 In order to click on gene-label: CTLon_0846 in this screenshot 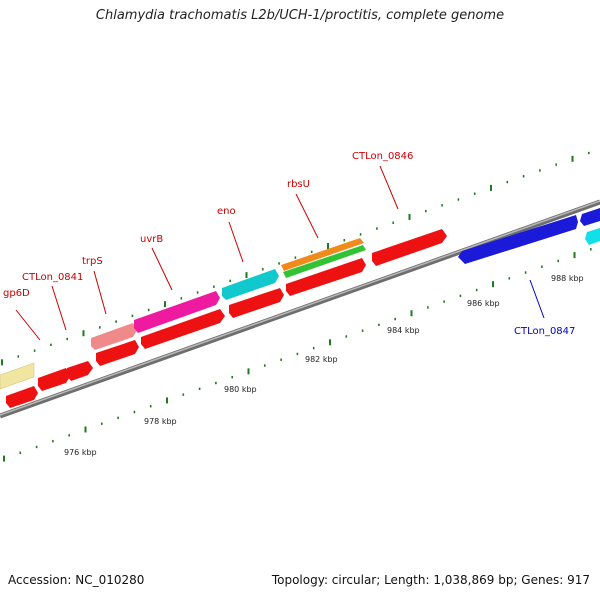, I will do `click(382, 156)`.